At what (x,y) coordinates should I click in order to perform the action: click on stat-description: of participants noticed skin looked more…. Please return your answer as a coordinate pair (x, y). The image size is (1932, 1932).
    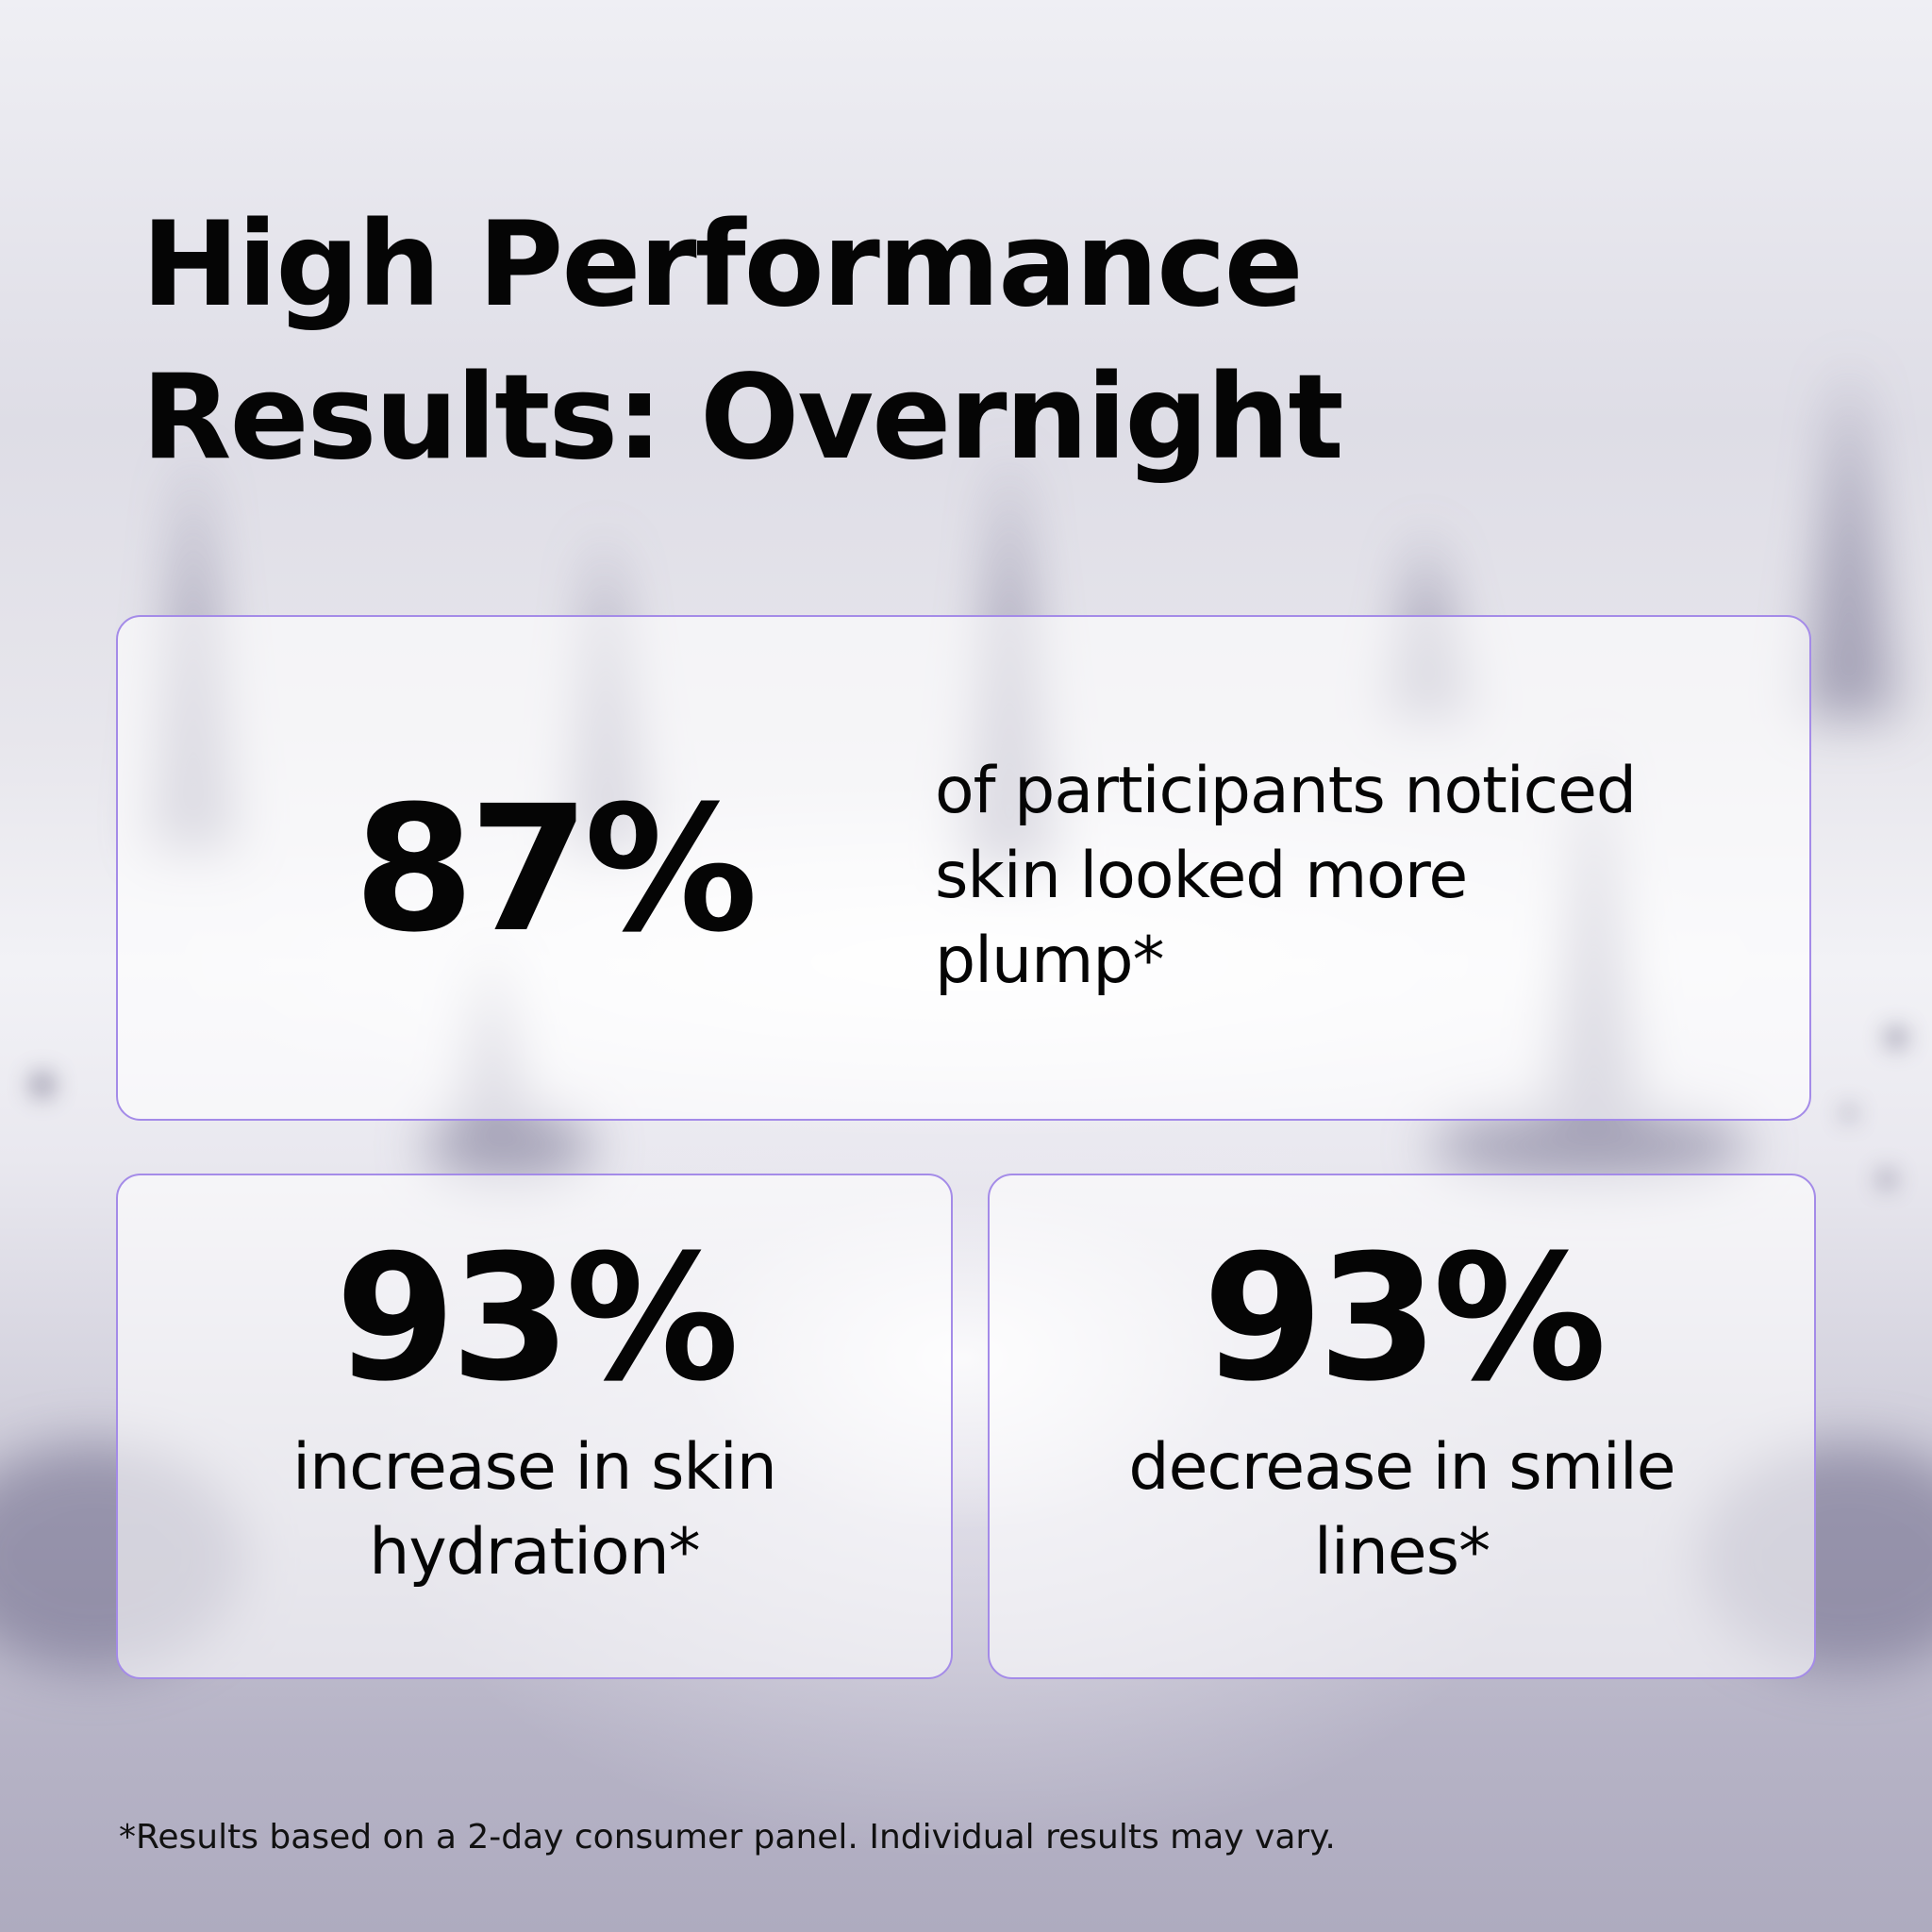
    Looking at the image, I should click on (1359, 877).